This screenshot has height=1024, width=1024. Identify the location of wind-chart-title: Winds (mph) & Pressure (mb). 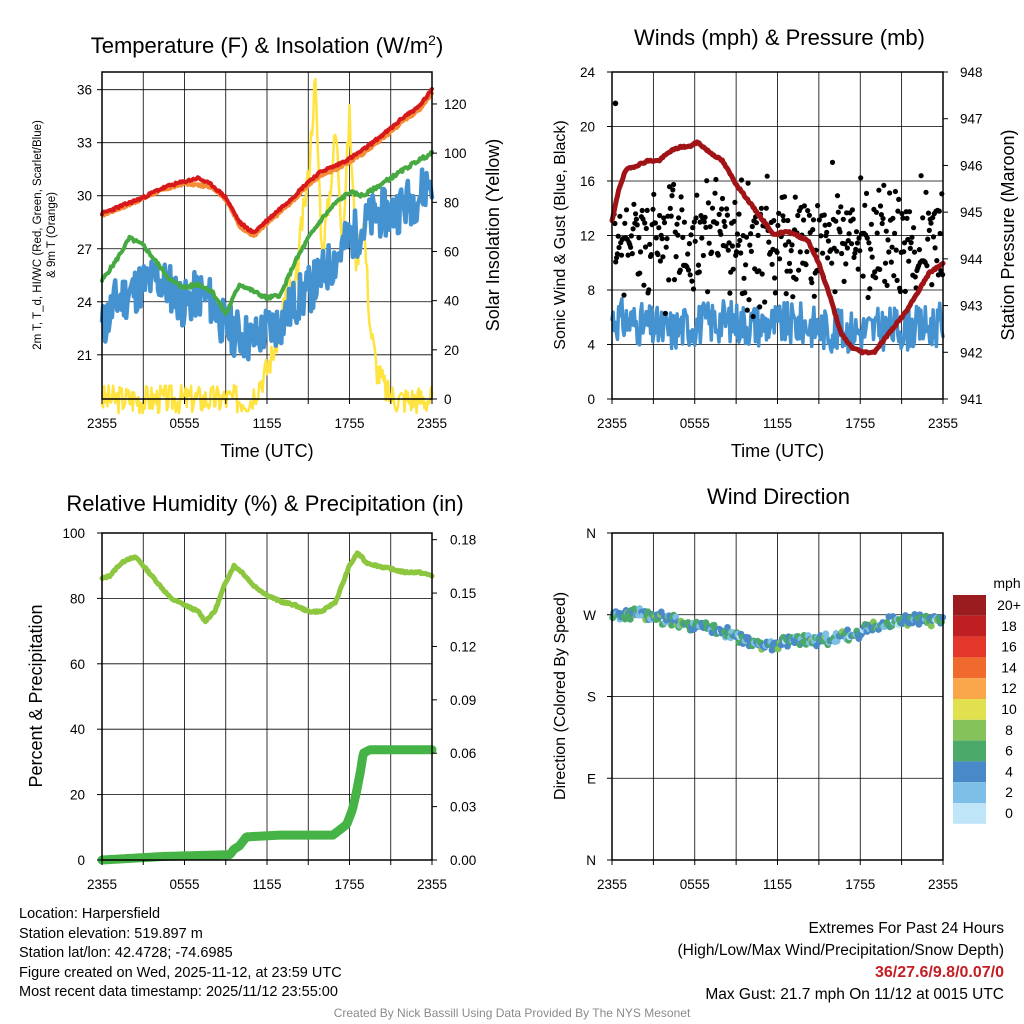
(779, 37).